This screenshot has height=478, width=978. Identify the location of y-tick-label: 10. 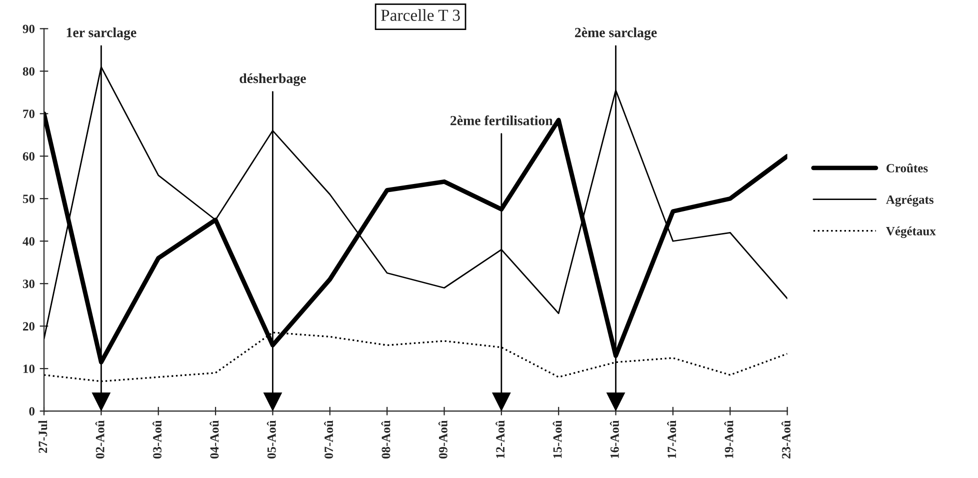
(29, 369).